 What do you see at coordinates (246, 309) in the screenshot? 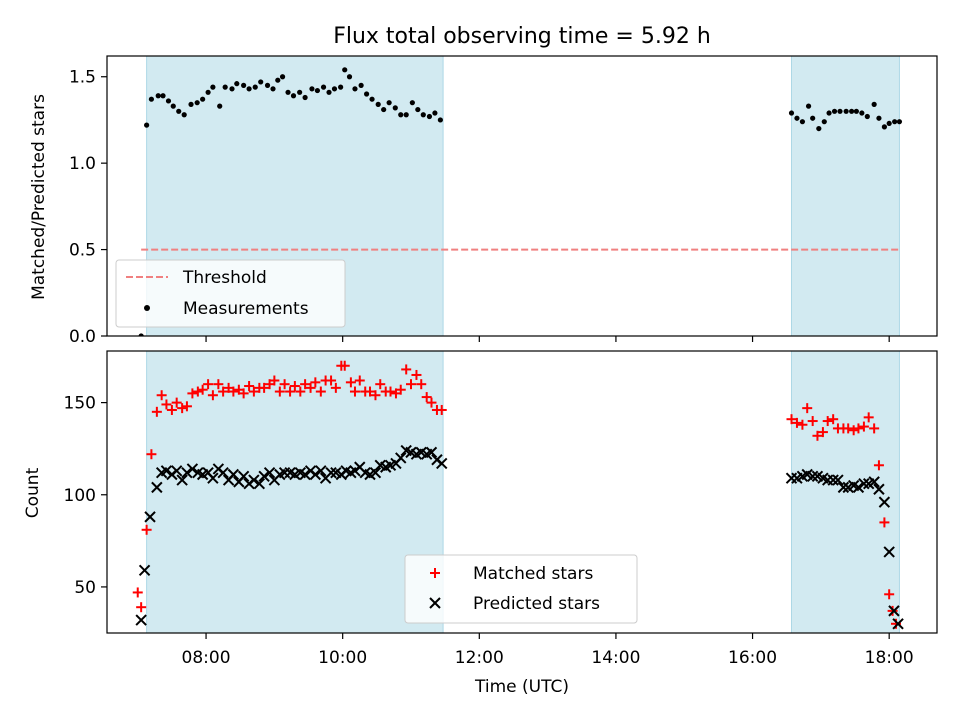
I see `legend-measurements-label: Measurements` at bounding box center [246, 309].